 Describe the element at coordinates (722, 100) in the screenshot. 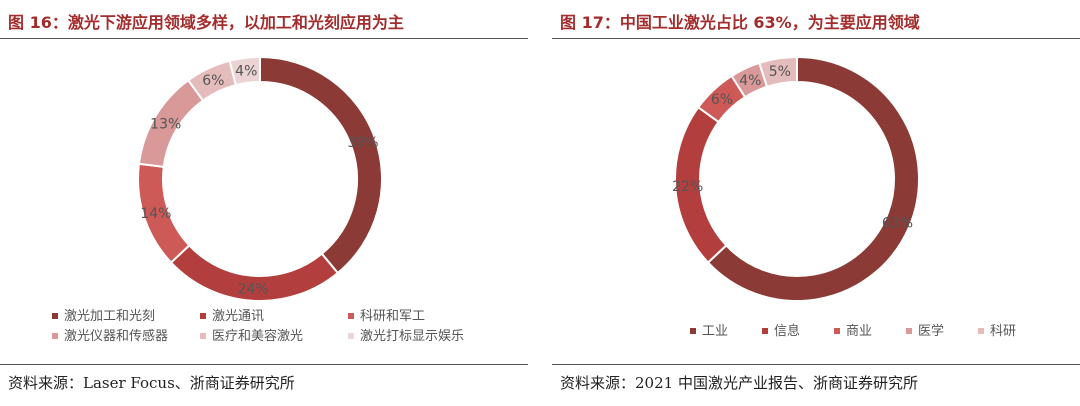

I see `slice-label-3: 6%` at that location.